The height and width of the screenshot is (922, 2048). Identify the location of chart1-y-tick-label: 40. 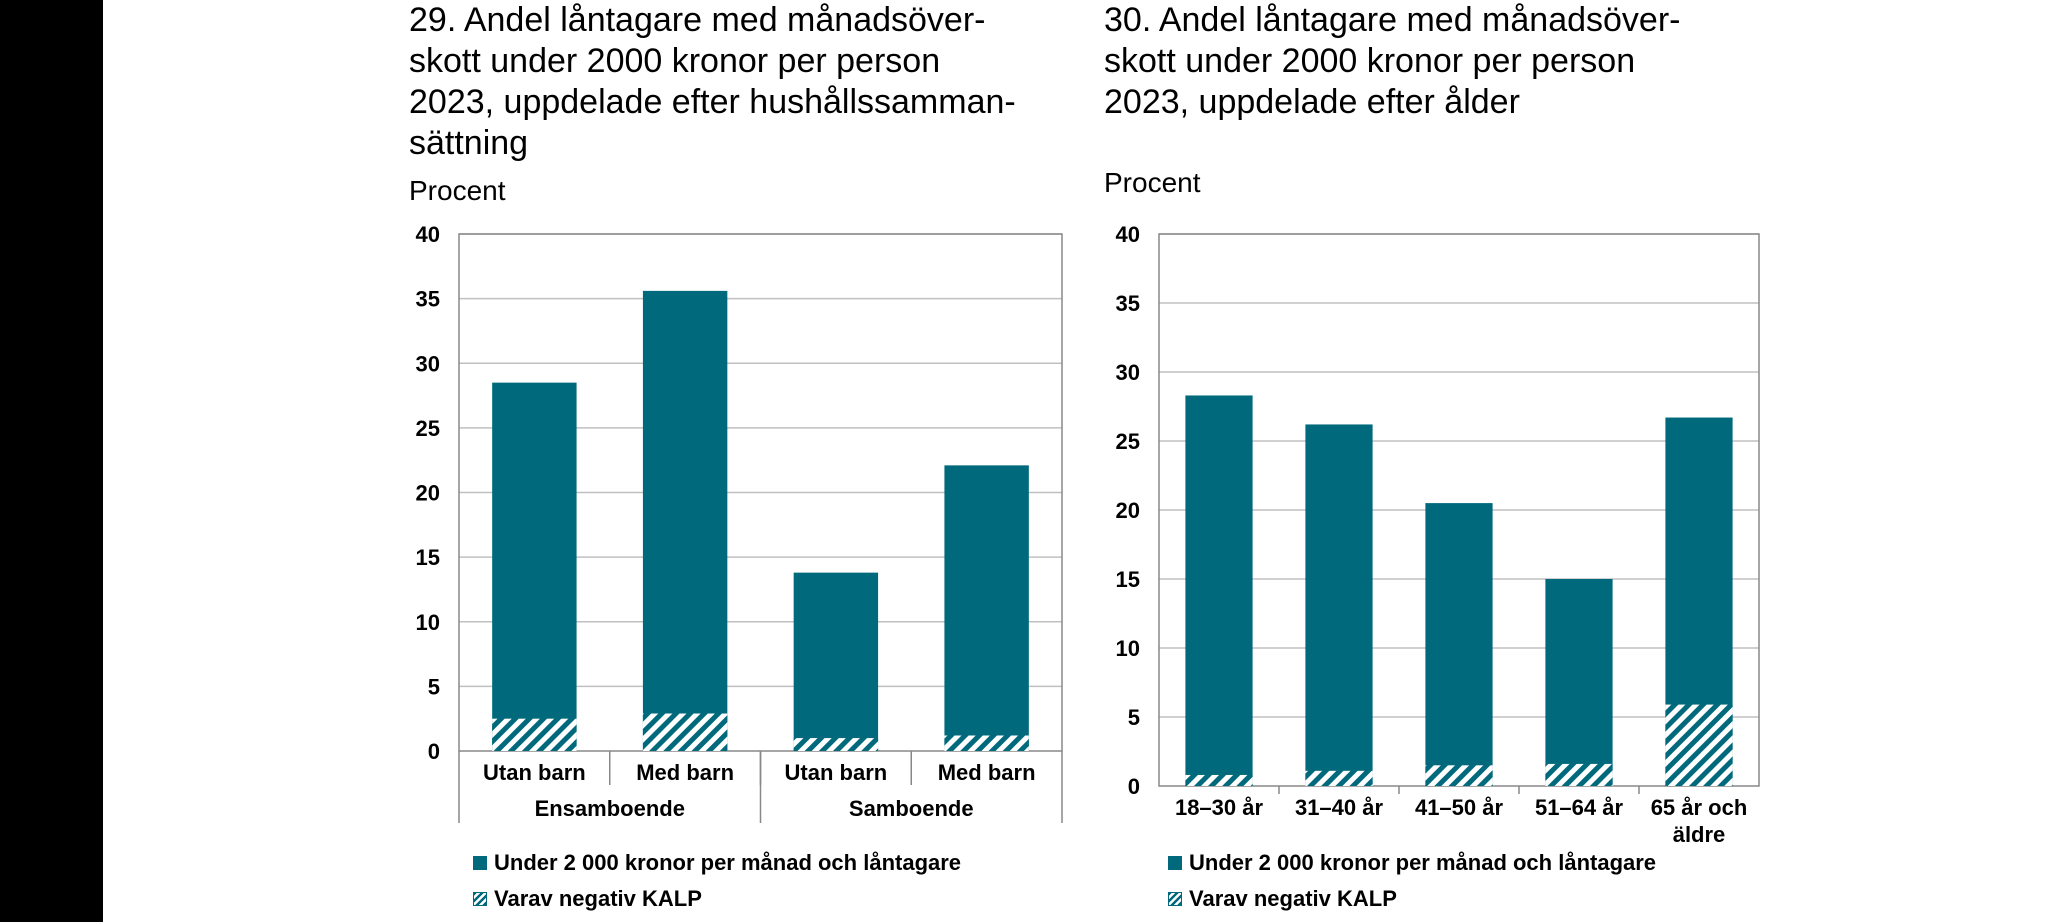
(428, 234).